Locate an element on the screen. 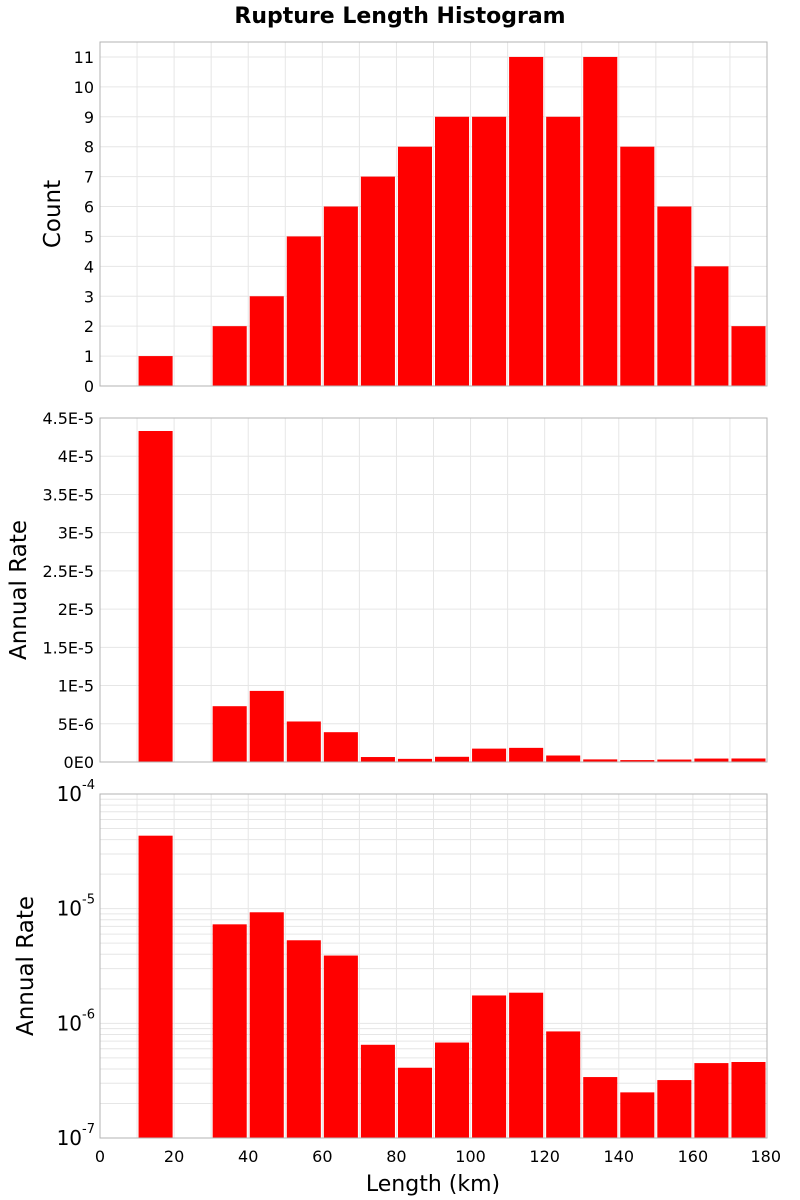 This screenshot has width=800, height=1200. x-axis-label: Length (km) is located at coordinates (433, 1184).